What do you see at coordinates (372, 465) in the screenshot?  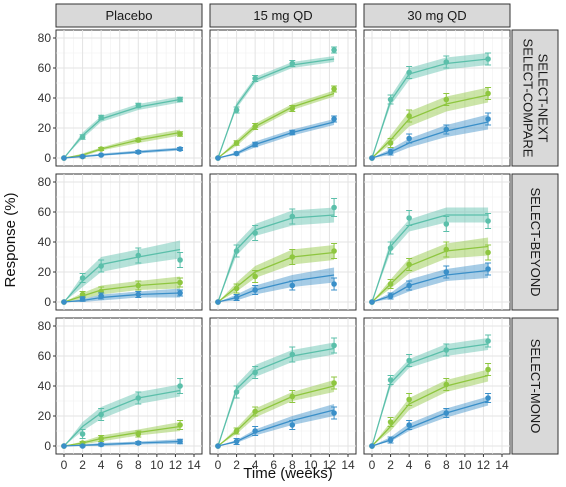 I see `x-tick-label: 0` at bounding box center [372, 465].